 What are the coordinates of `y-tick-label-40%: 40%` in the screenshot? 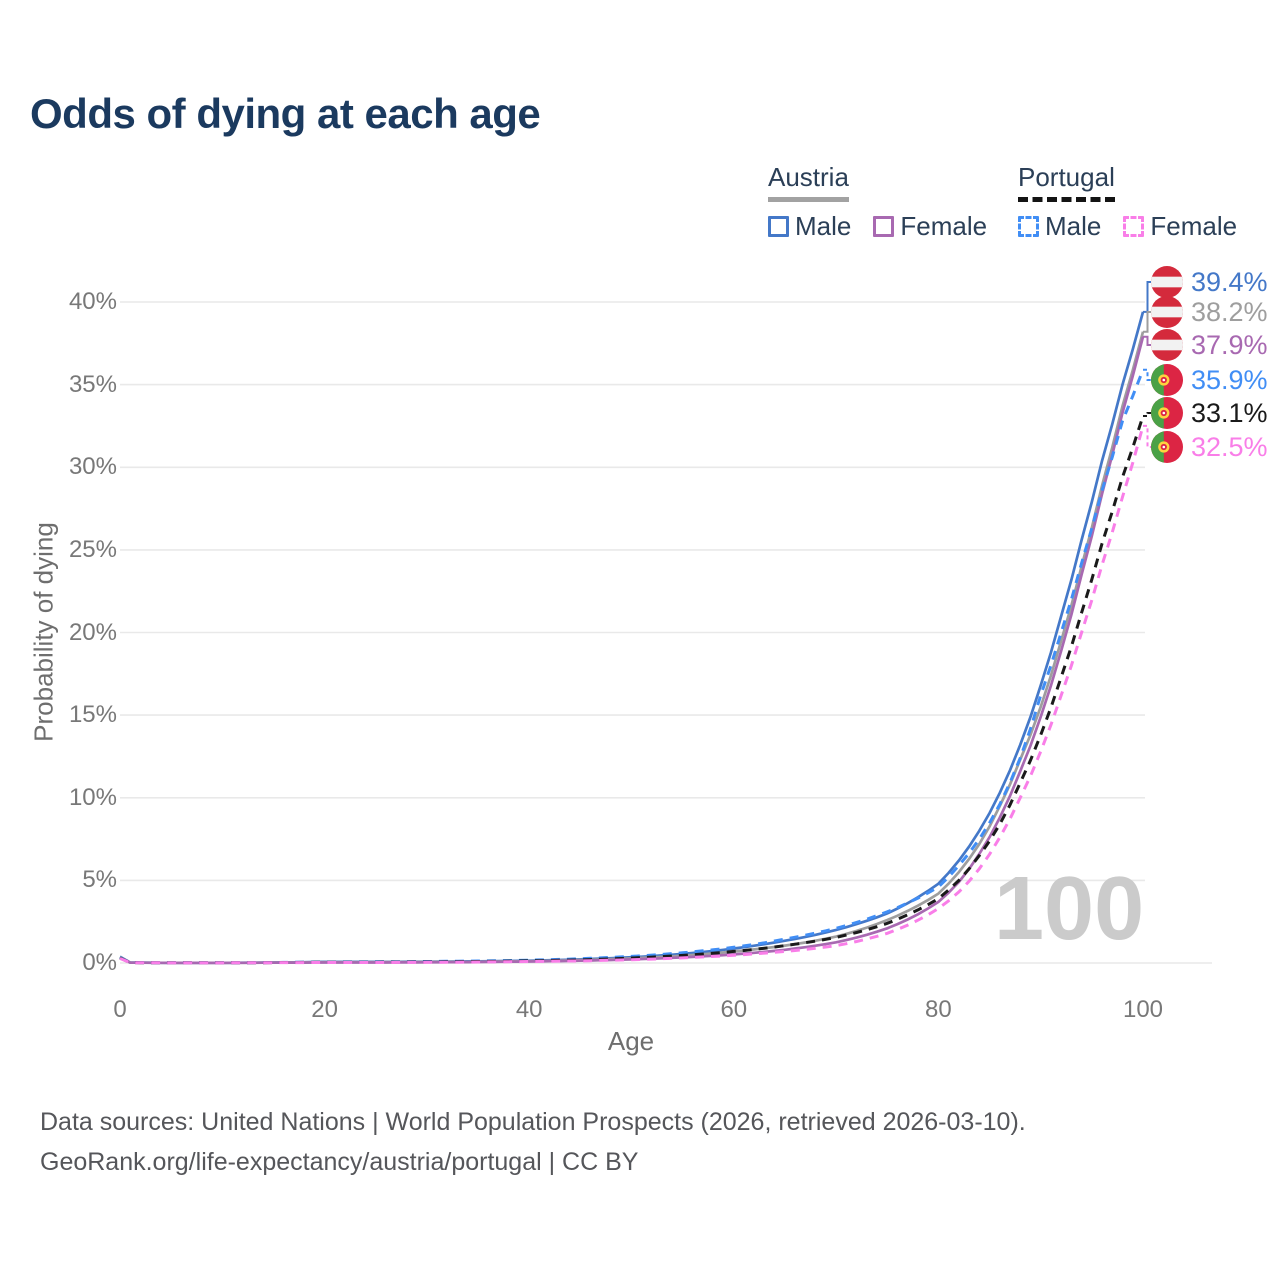 It's located at (92, 301).